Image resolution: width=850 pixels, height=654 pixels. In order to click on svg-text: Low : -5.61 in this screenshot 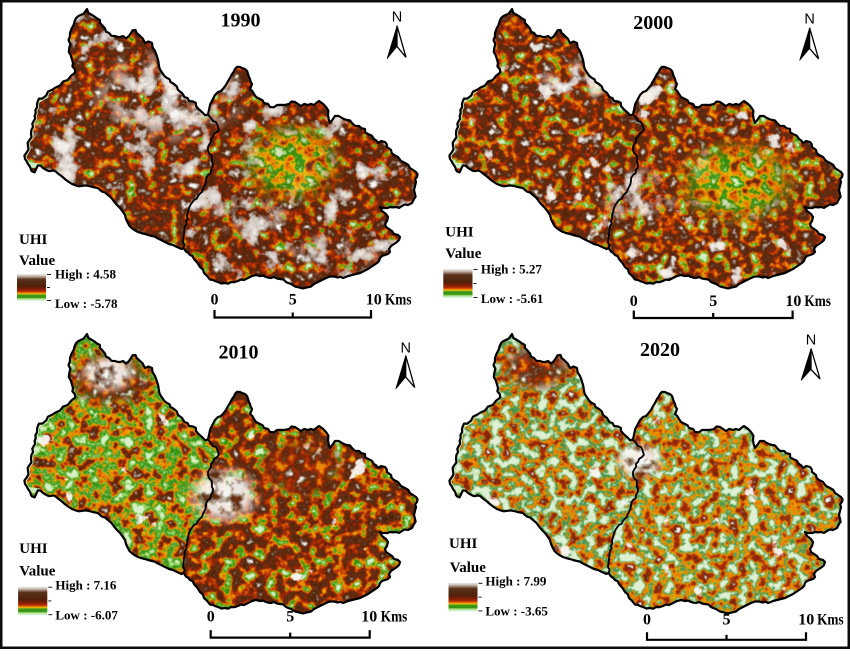, I will do `click(512, 298)`.